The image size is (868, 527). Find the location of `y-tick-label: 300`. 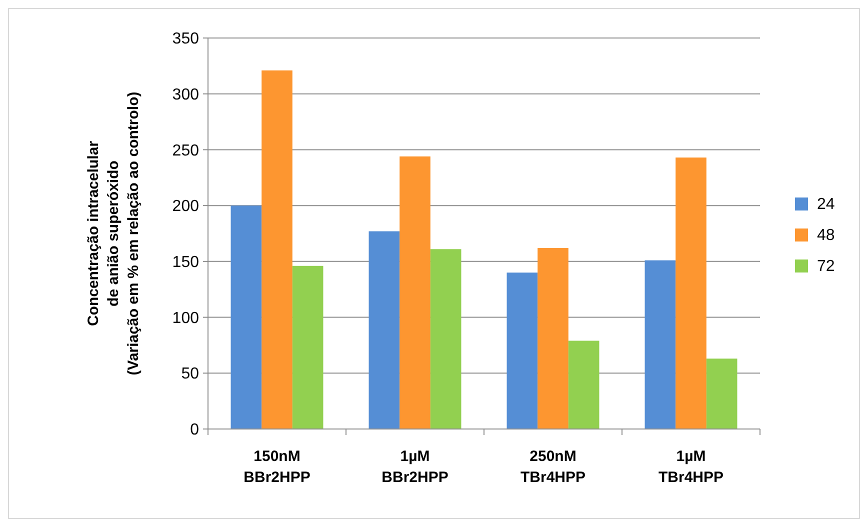

y-tick-label: 300 is located at coordinates (186, 95).